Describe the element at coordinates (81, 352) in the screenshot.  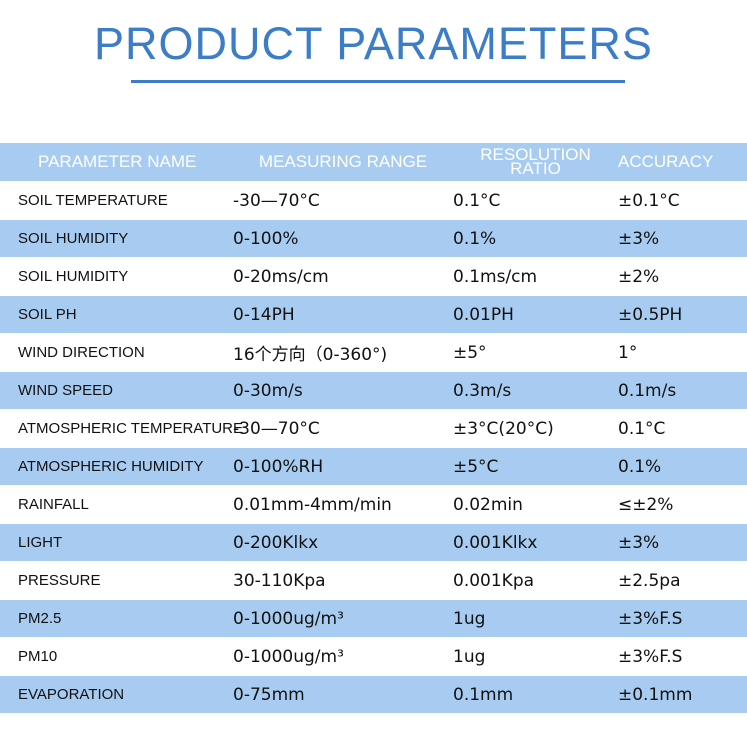
I see `table-cell: WIND DIRECTION` at that location.